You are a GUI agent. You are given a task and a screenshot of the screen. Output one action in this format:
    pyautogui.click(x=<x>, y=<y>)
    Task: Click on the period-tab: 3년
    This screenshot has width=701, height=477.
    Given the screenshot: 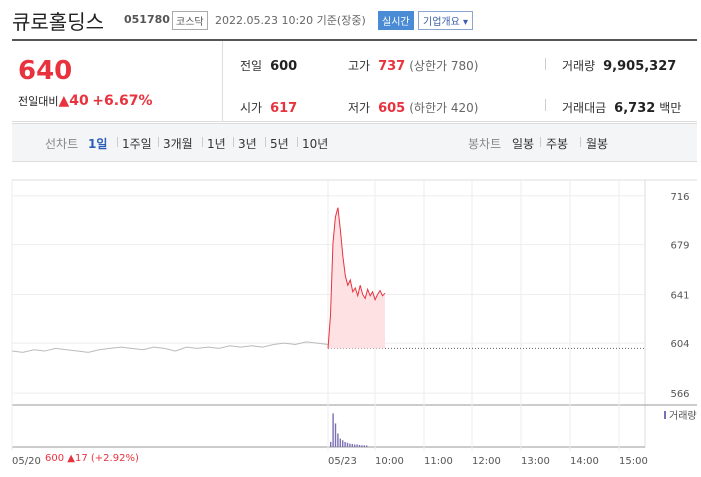 What is the action you would take?
    pyautogui.click(x=247, y=144)
    